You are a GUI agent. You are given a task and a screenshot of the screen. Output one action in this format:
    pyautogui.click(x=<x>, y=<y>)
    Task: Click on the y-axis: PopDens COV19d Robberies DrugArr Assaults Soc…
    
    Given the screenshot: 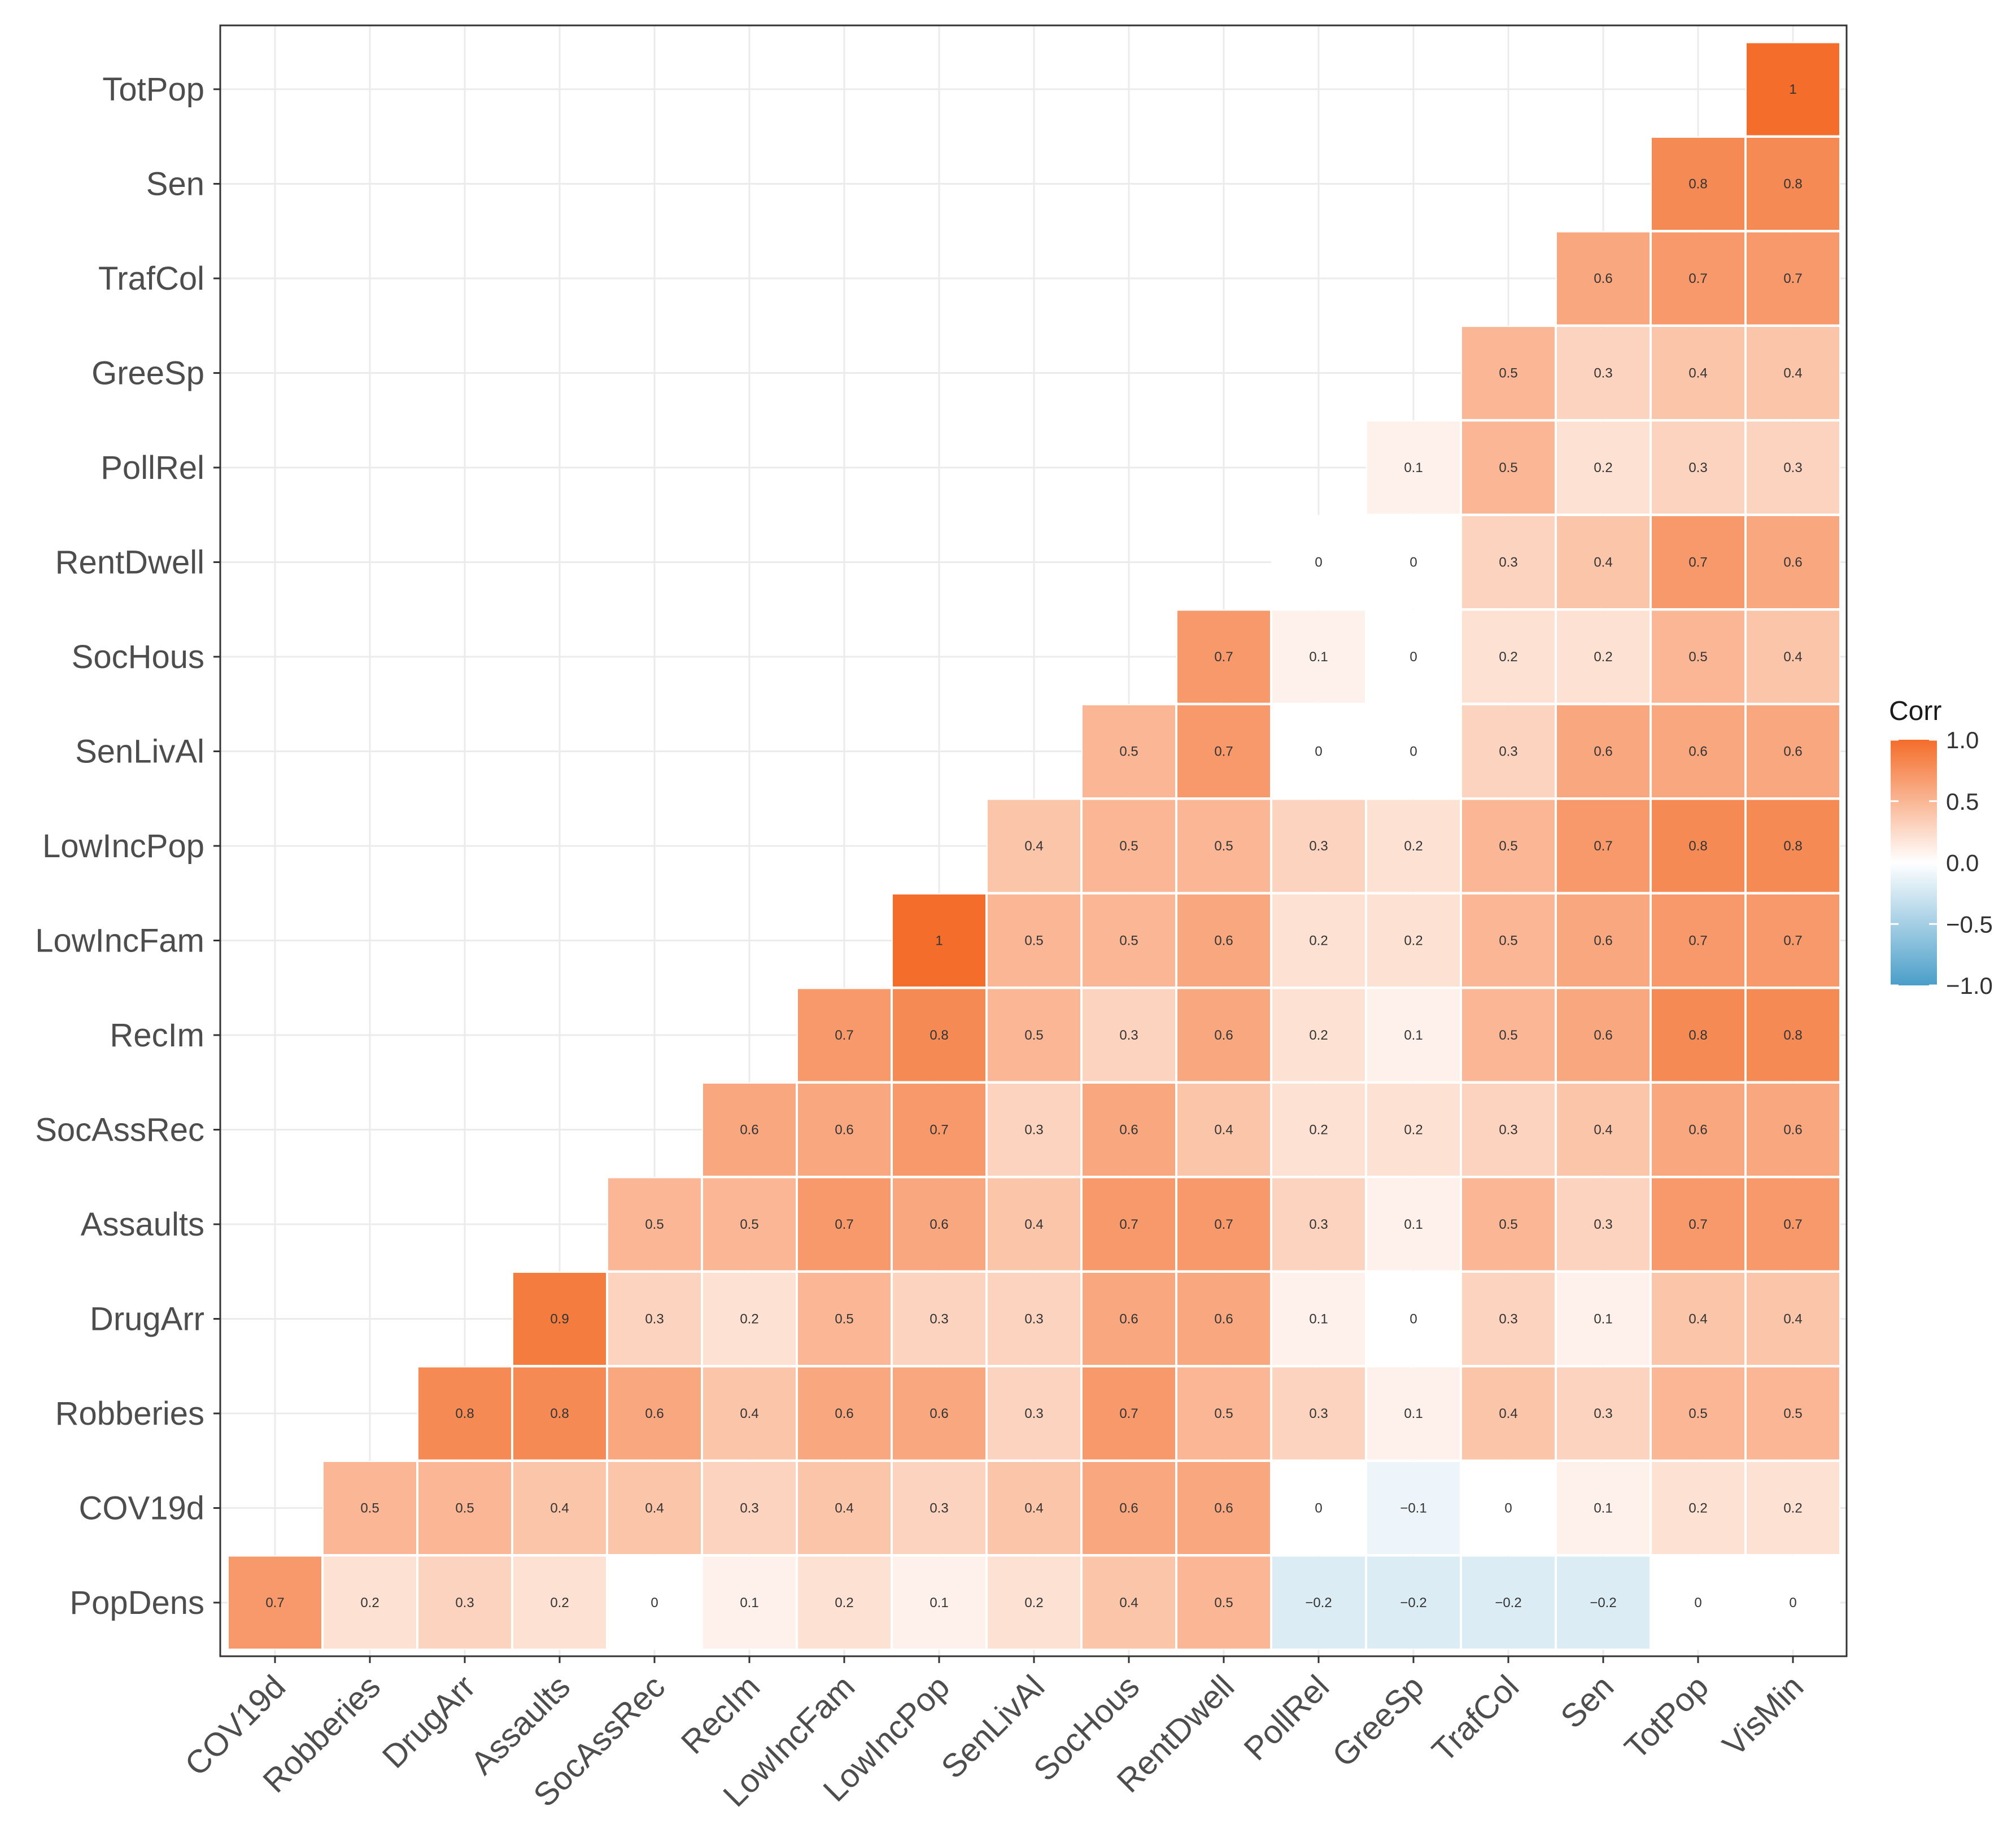 What is the action you would take?
    pyautogui.click(x=127, y=846)
    